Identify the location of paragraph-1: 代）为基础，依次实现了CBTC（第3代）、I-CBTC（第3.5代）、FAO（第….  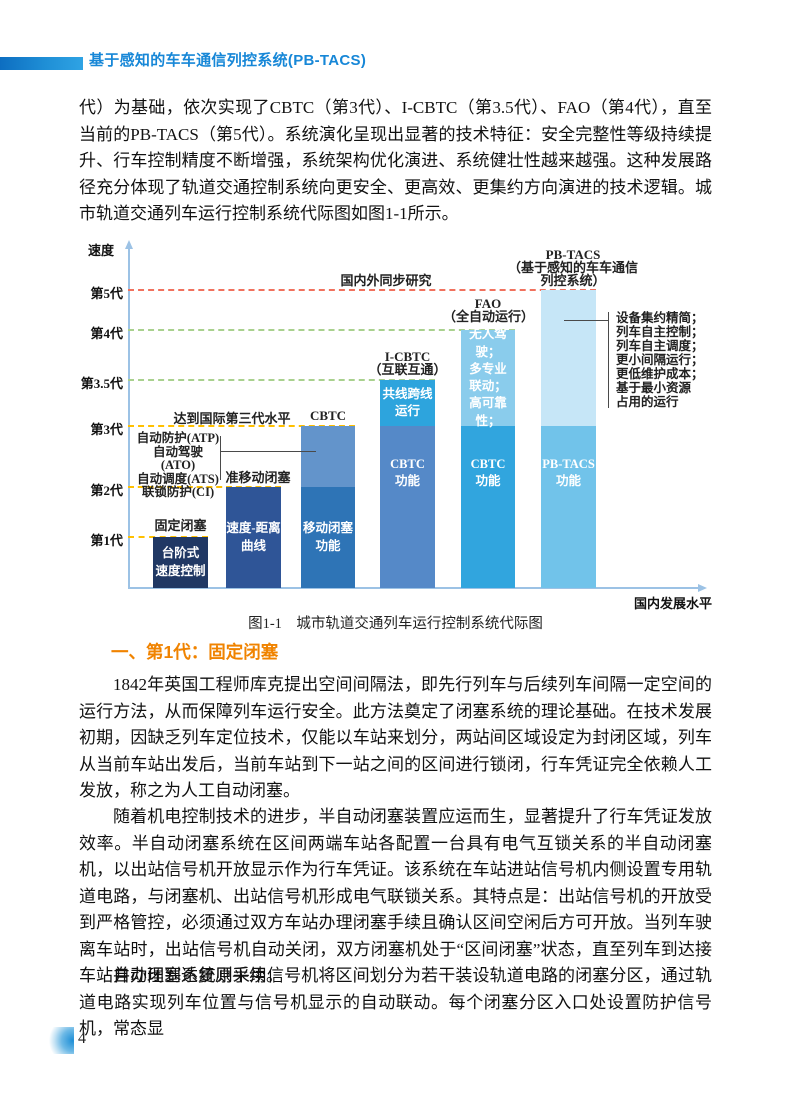
(395, 160).